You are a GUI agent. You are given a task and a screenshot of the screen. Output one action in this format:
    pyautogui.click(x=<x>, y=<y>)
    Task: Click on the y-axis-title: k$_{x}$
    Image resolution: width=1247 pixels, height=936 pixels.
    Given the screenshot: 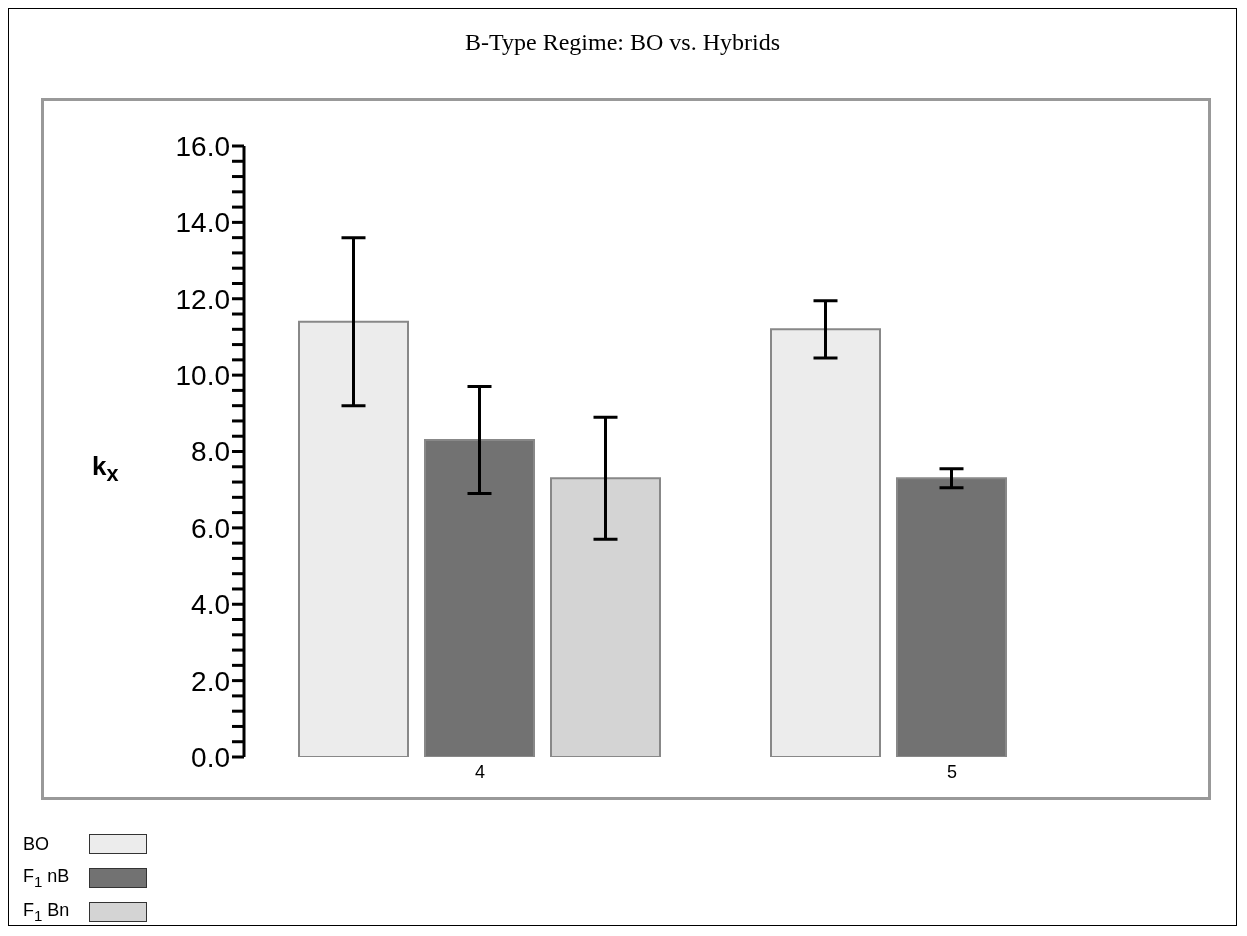 What is the action you would take?
    pyautogui.click(x=105, y=469)
    